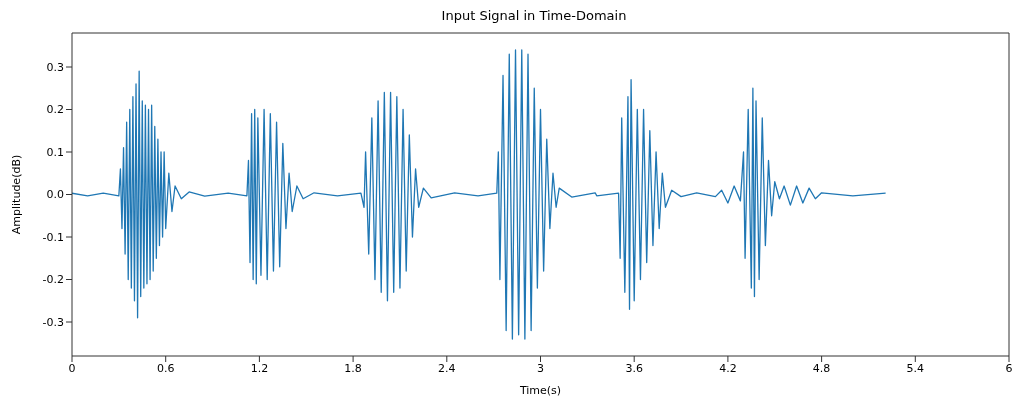 Image resolution: width=1028 pixels, height=405 pixels. I want to click on x-tick-label: 6, so click(1009, 368).